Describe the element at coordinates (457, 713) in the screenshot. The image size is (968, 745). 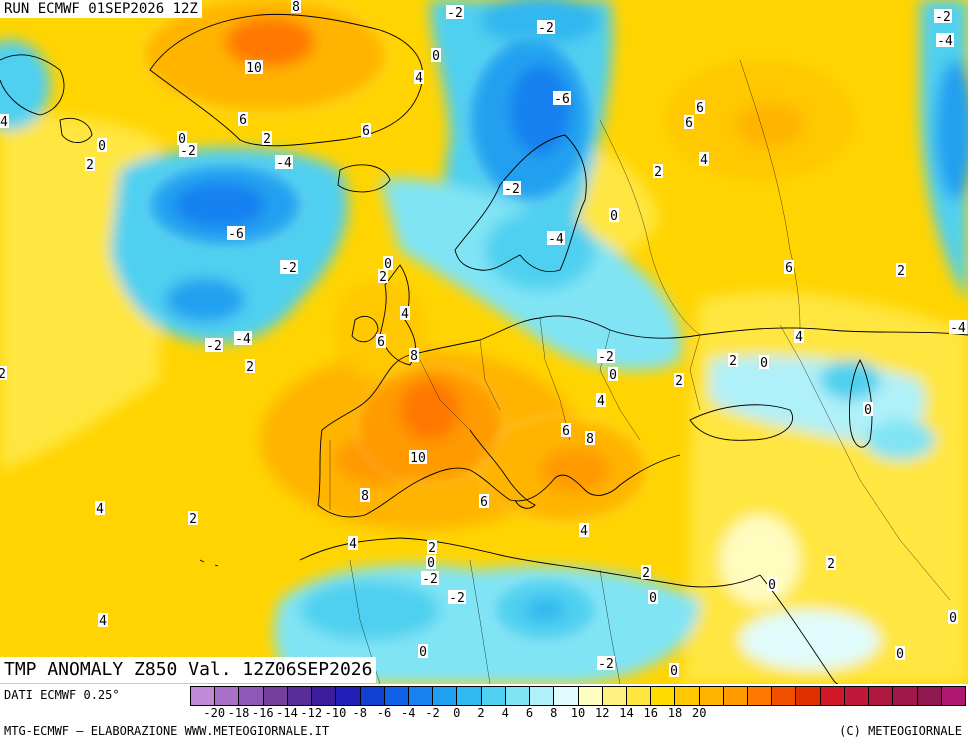
I see `color-scale-tick: 0` at that location.